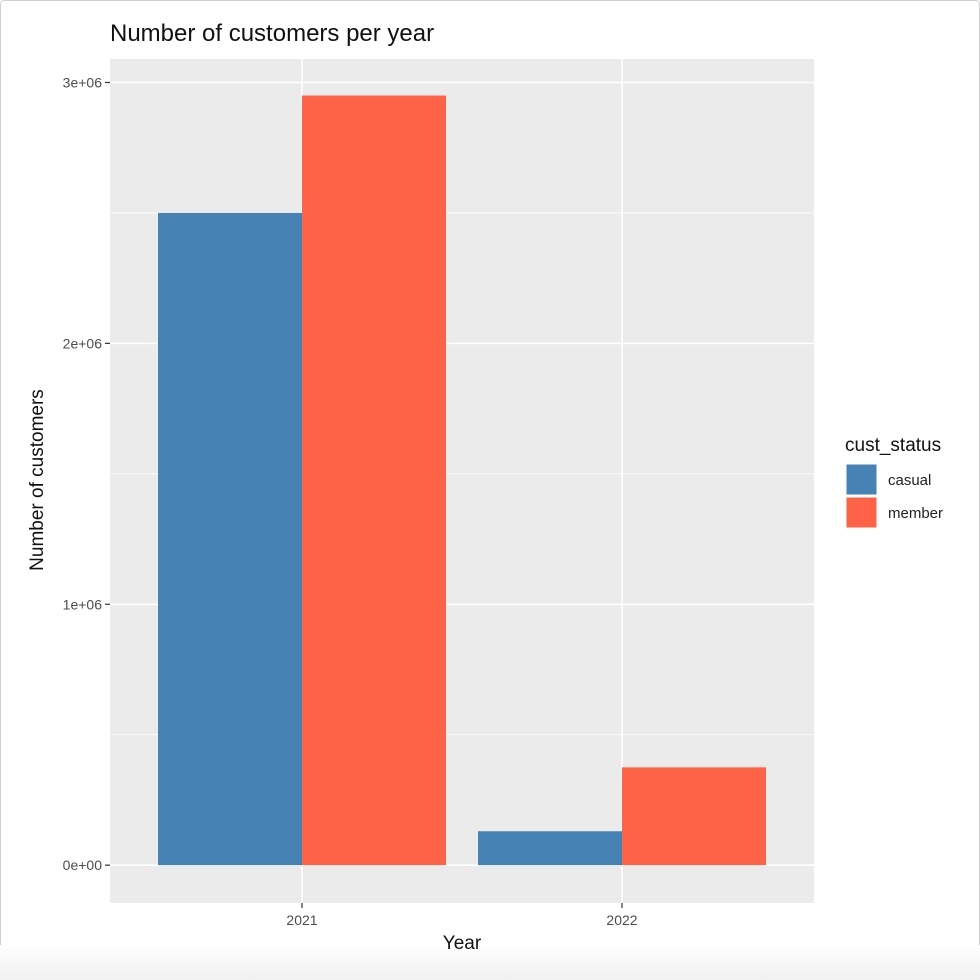 Image resolution: width=980 pixels, height=980 pixels. What do you see at coordinates (301, 920) in the screenshot?
I see `x-tick-label: 2021` at bounding box center [301, 920].